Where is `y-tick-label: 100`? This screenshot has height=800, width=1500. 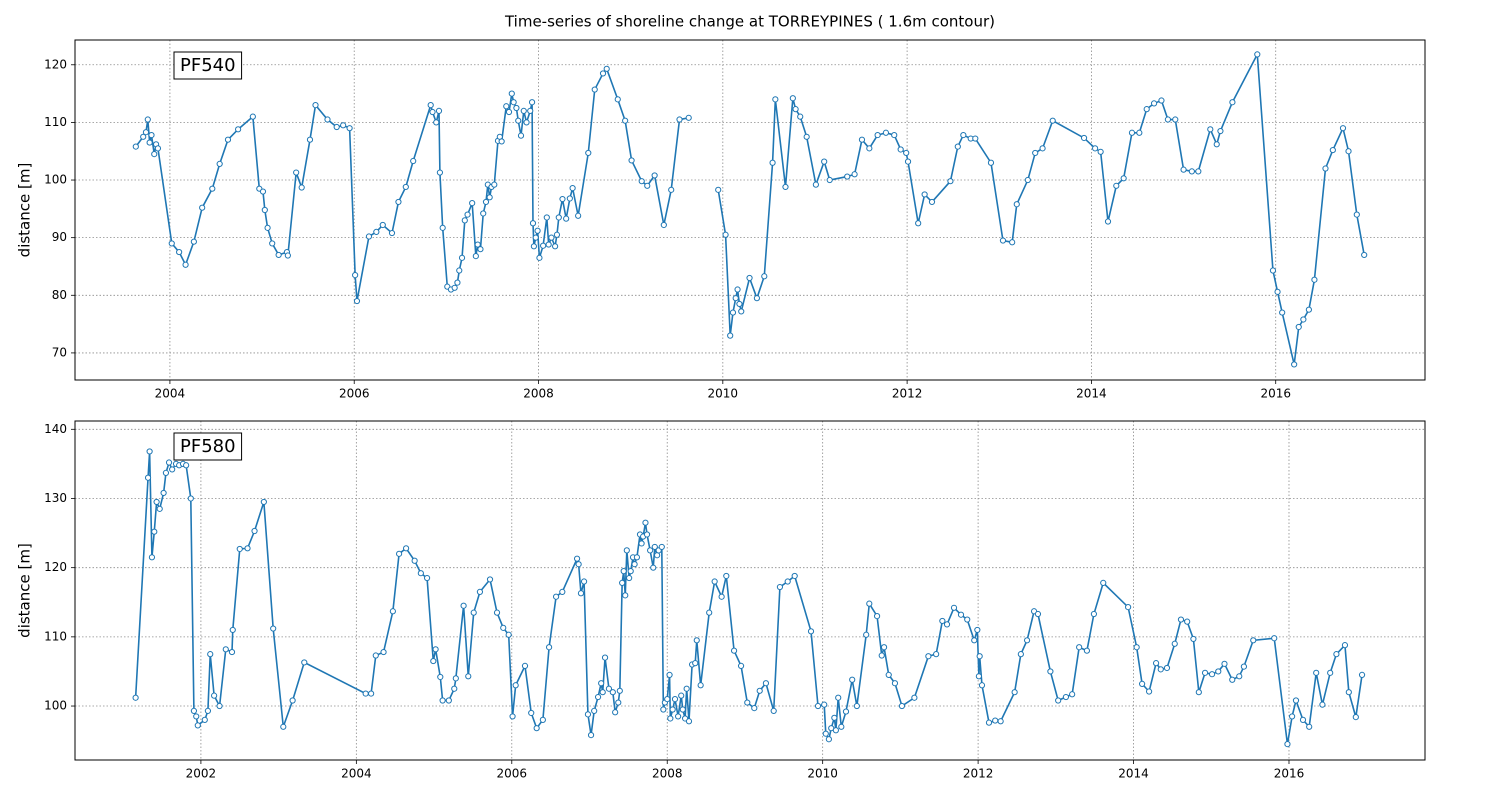
y-tick-label: 100 is located at coordinates (55, 180).